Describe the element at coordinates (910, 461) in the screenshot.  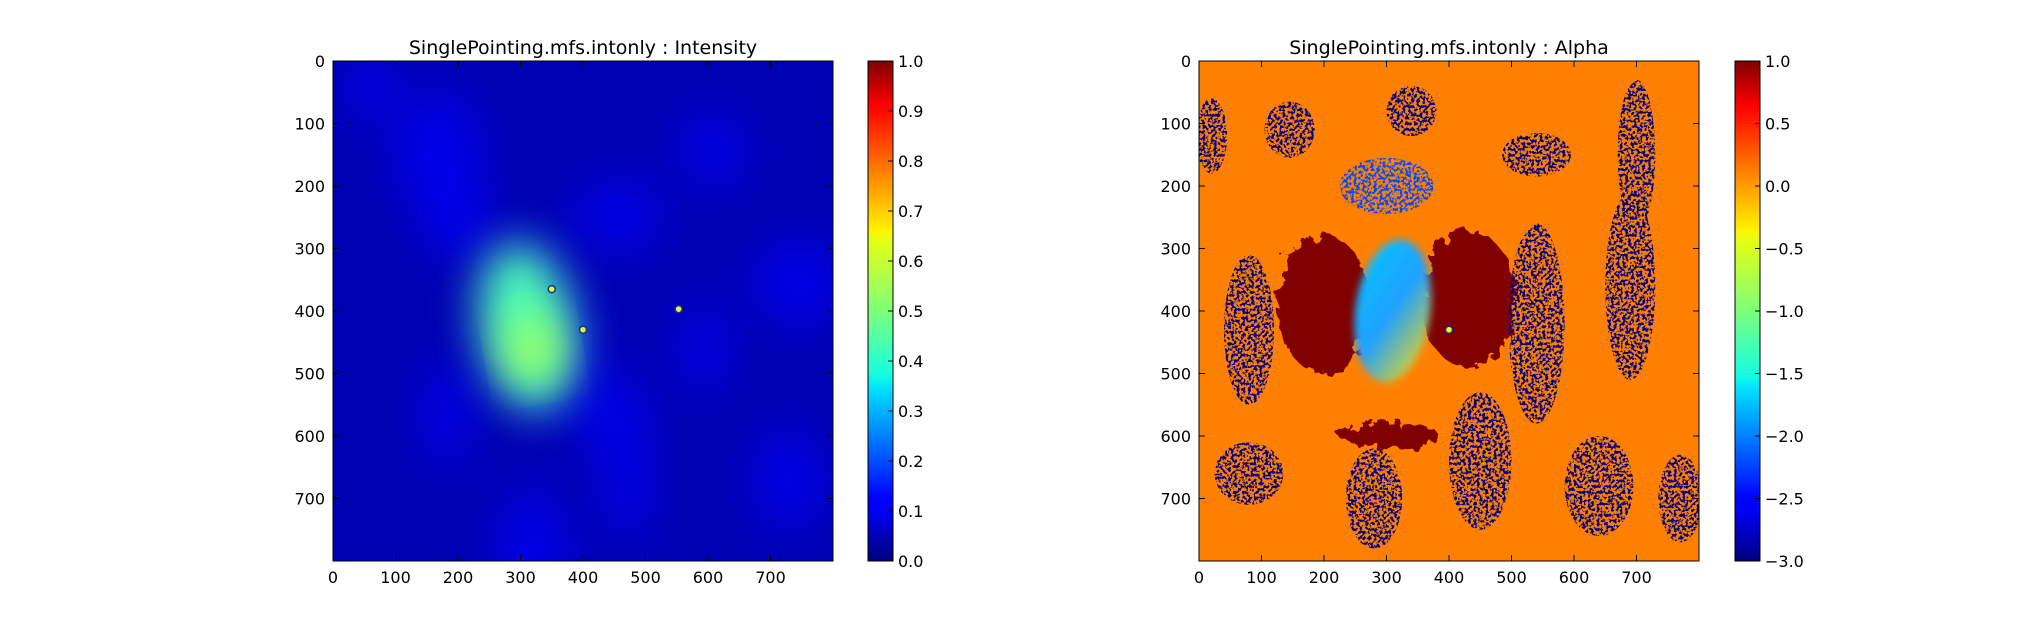
I see `colorbar-tick-label: 0.2` at that location.